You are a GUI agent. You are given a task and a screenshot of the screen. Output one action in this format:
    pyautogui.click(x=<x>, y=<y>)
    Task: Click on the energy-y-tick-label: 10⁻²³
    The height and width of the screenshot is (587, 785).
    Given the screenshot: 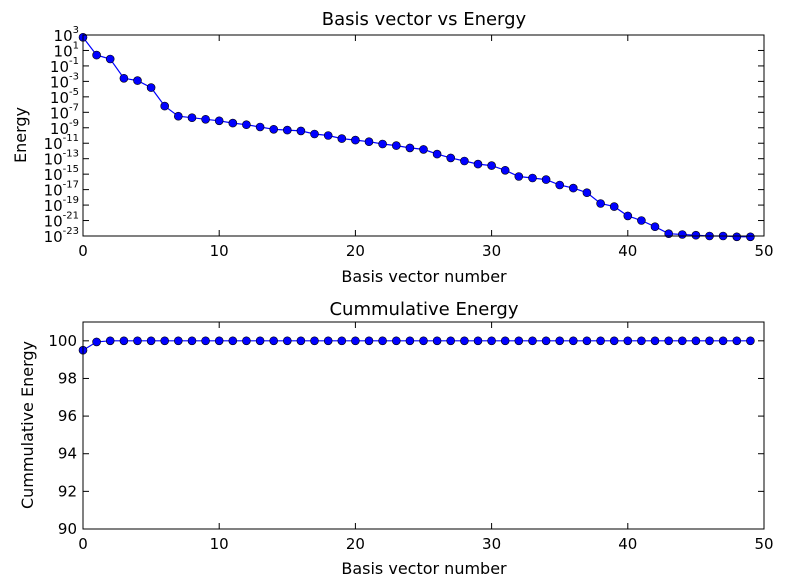 What is the action you would take?
    pyautogui.click(x=61, y=236)
    